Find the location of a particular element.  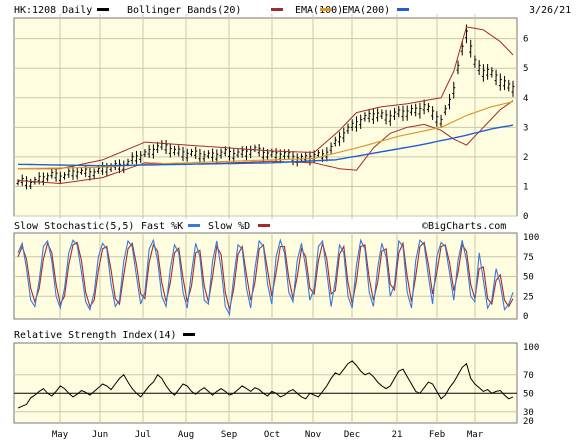

stochastic-tick-label: 100 is located at coordinates (531, 238).